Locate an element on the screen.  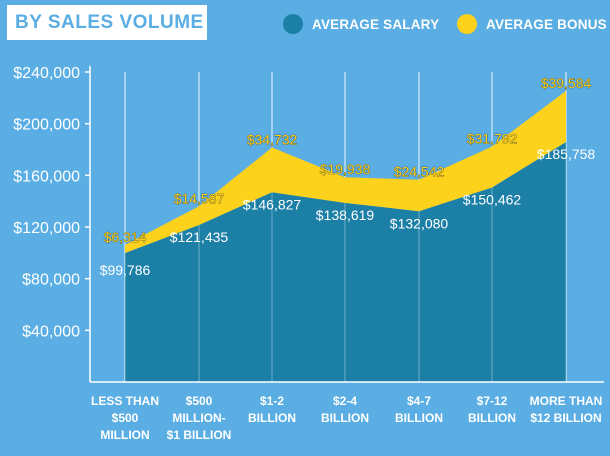
x-tick-label-5: $7-12 BILLION is located at coordinates (492, 409).